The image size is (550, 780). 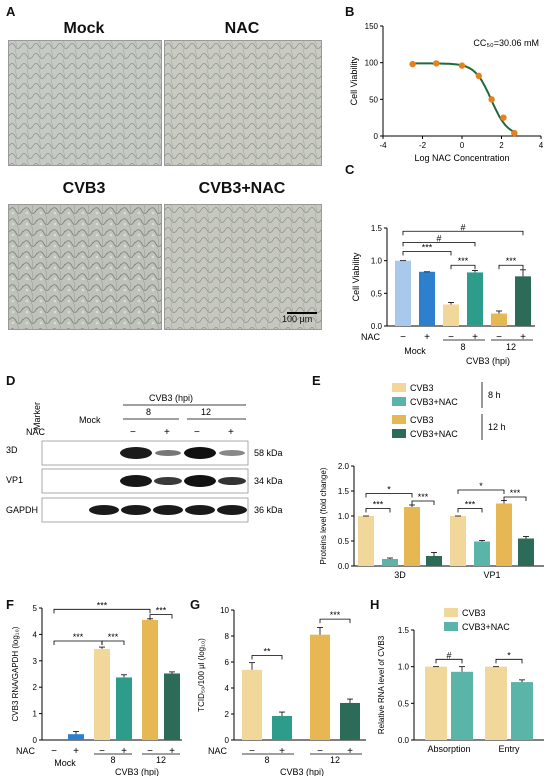 What do you see at coordinates (112, 760) in the screenshot?
I see `chart-f-group-label: 8` at bounding box center [112, 760].